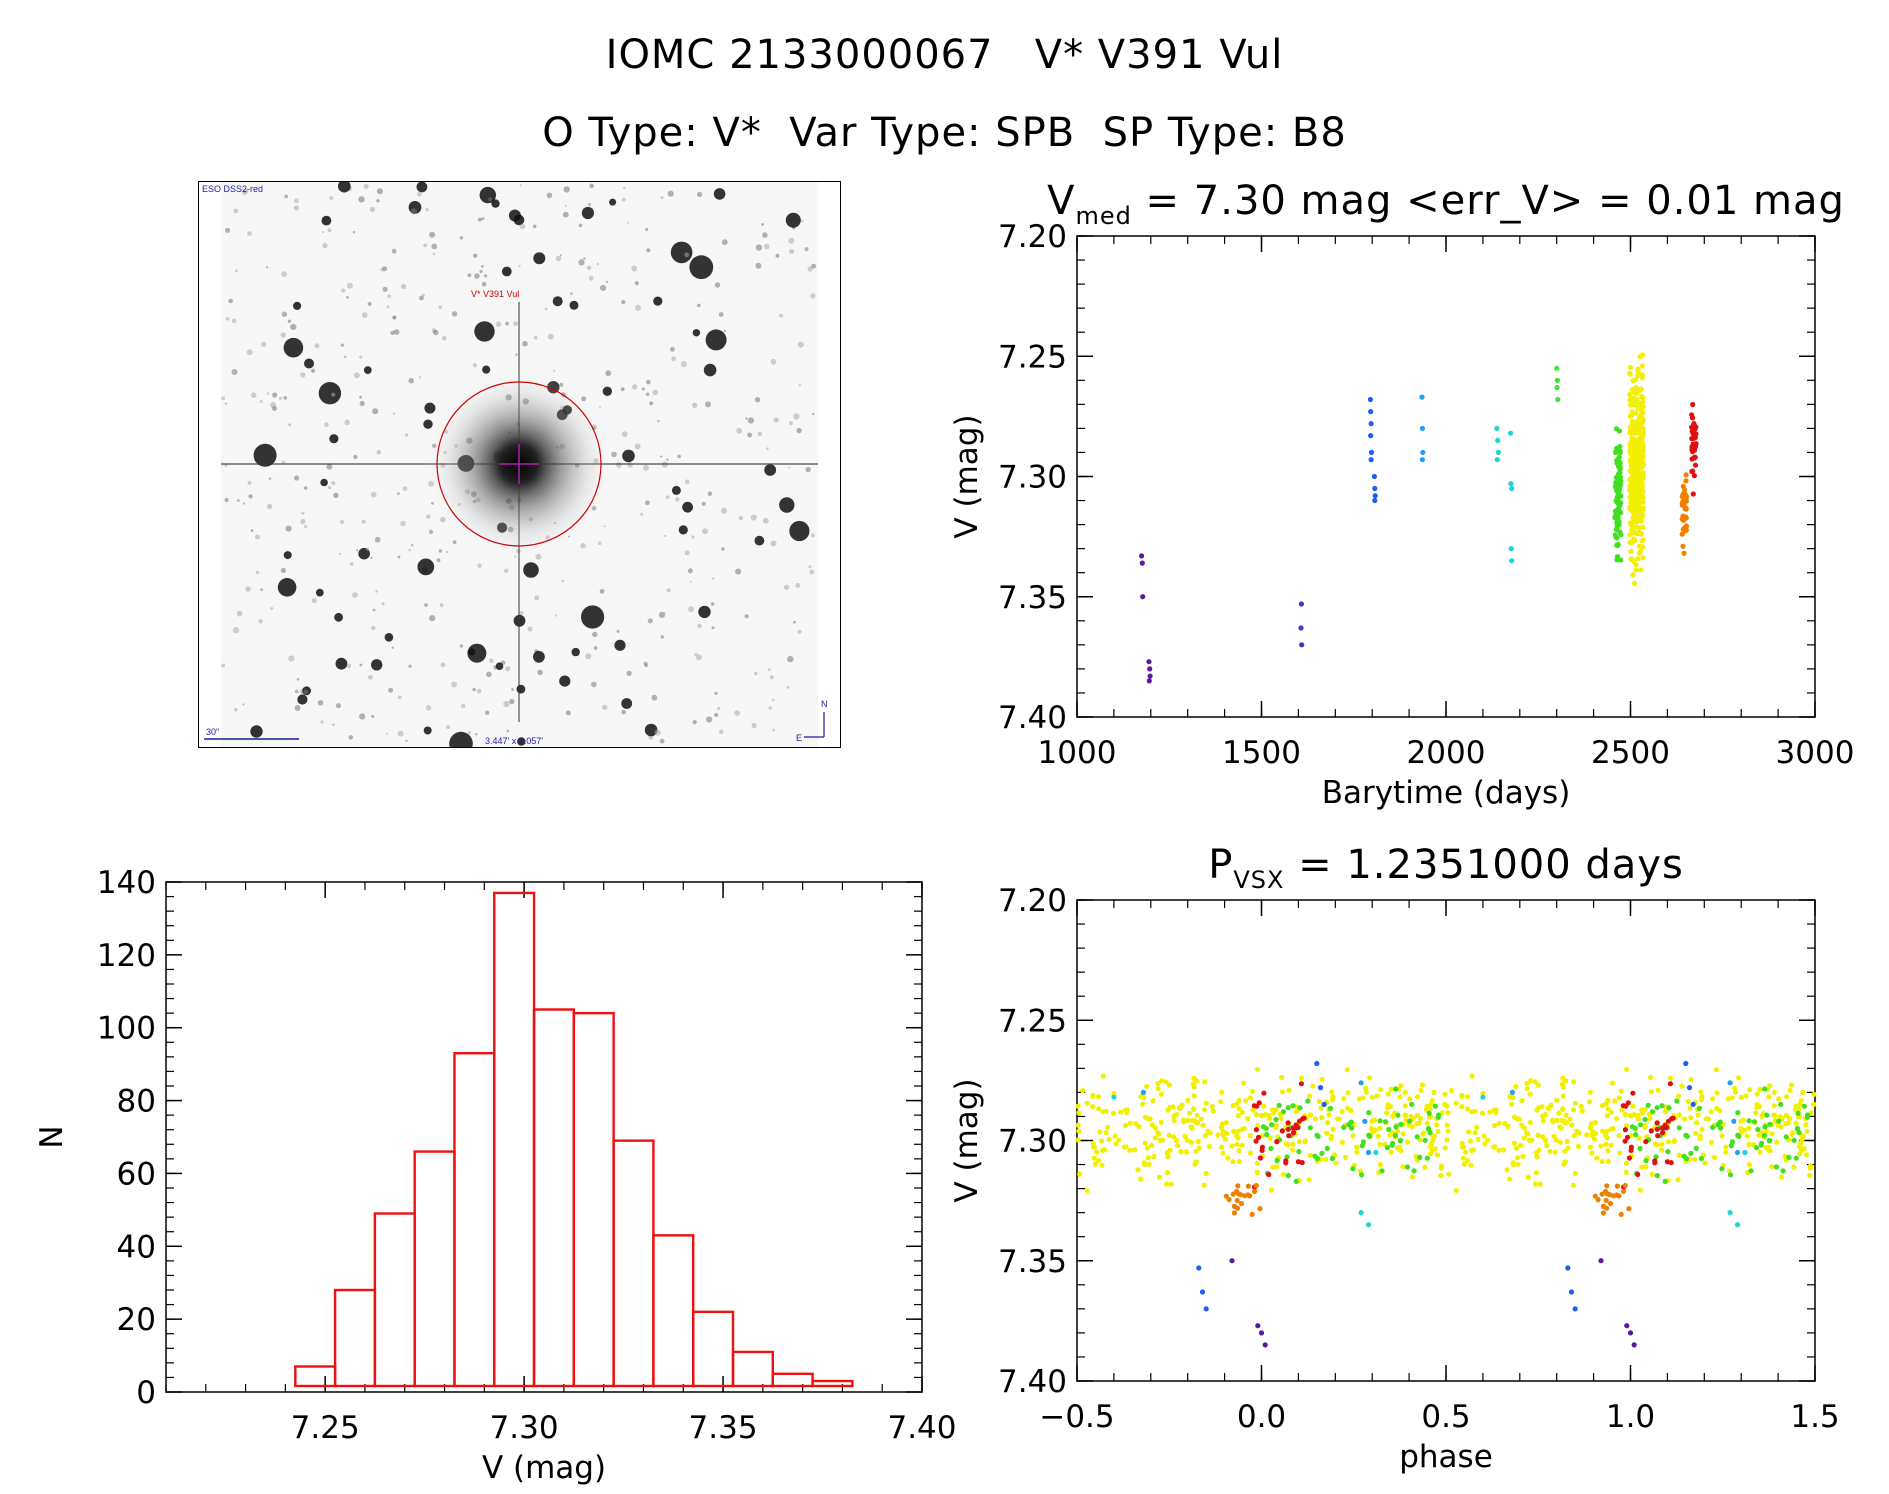  Describe the element at coordinates (126, 956) in the screenshot. I see `histogram-y-tick-label: 120` at that location.